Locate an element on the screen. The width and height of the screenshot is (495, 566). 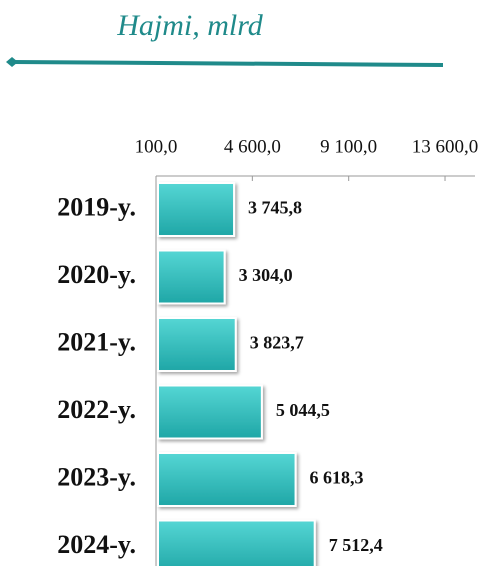
value-label: 7 512,4 is located at coordinates (356, 545).